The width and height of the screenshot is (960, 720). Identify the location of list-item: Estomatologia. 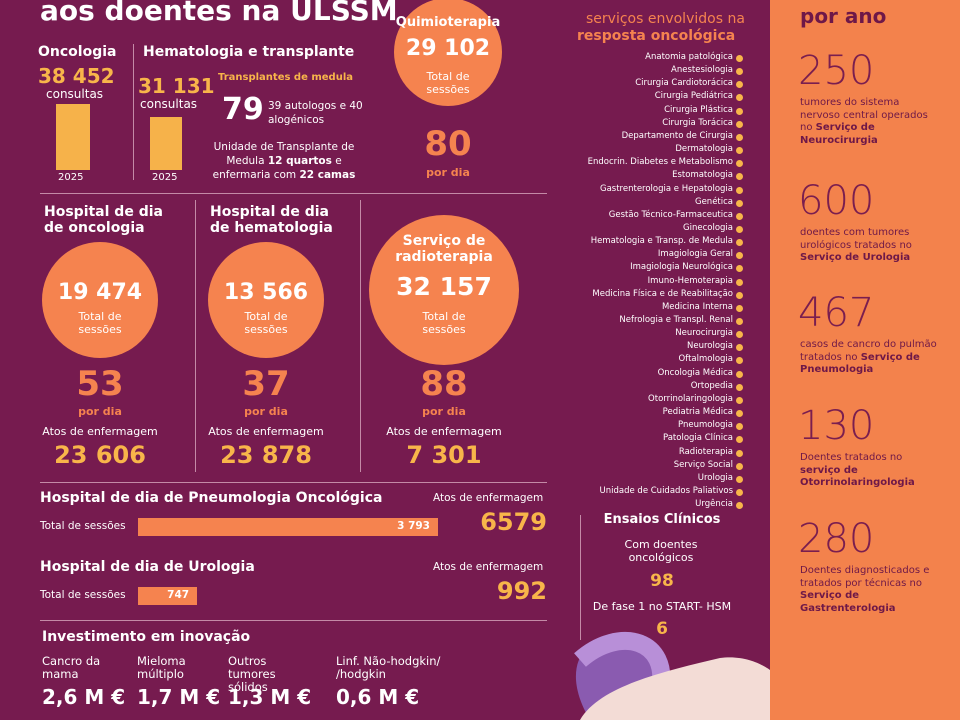
(702, 175).